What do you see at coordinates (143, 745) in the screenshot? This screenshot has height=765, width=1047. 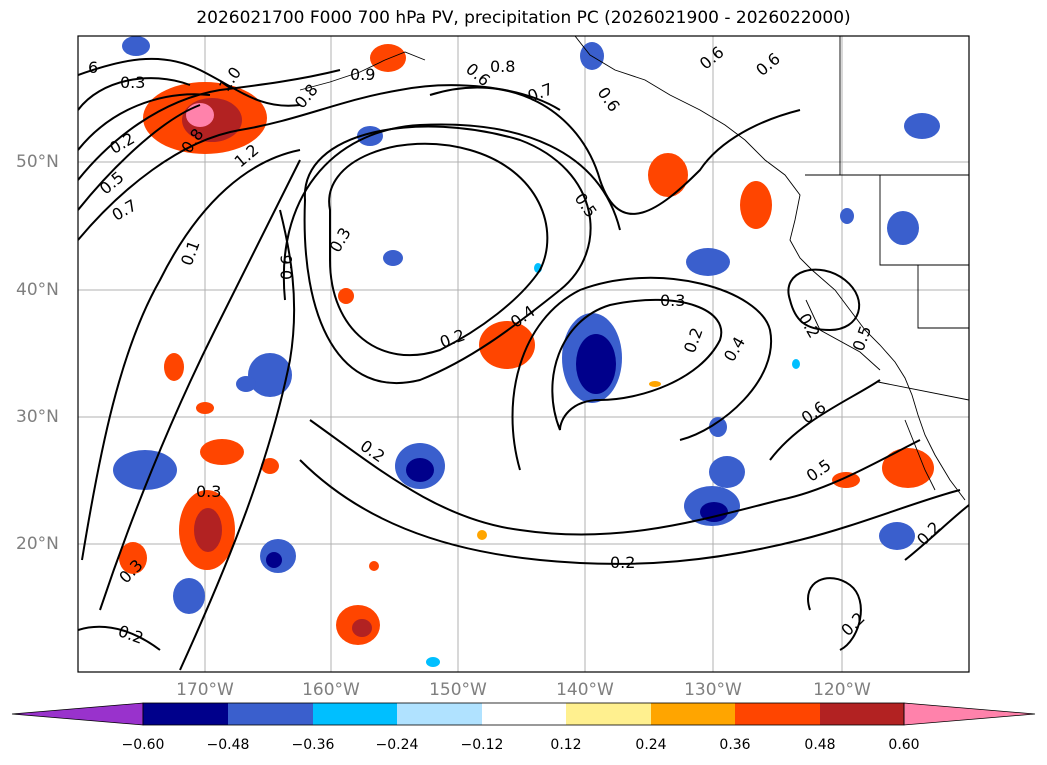 I see `colorbar-tick: −0.60` at bounding box center [143, 745].